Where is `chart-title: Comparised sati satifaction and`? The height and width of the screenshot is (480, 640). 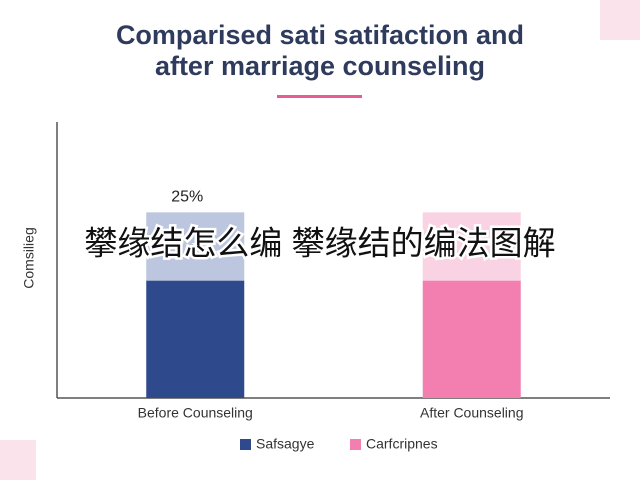 chart-title: Comparised sati satifaction and is located at coordinates (320, 35).